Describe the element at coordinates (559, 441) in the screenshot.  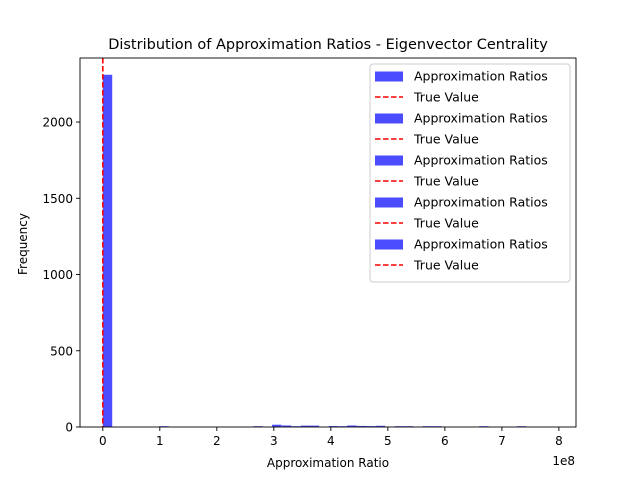
I see `x-tick-label: 8` at that location.